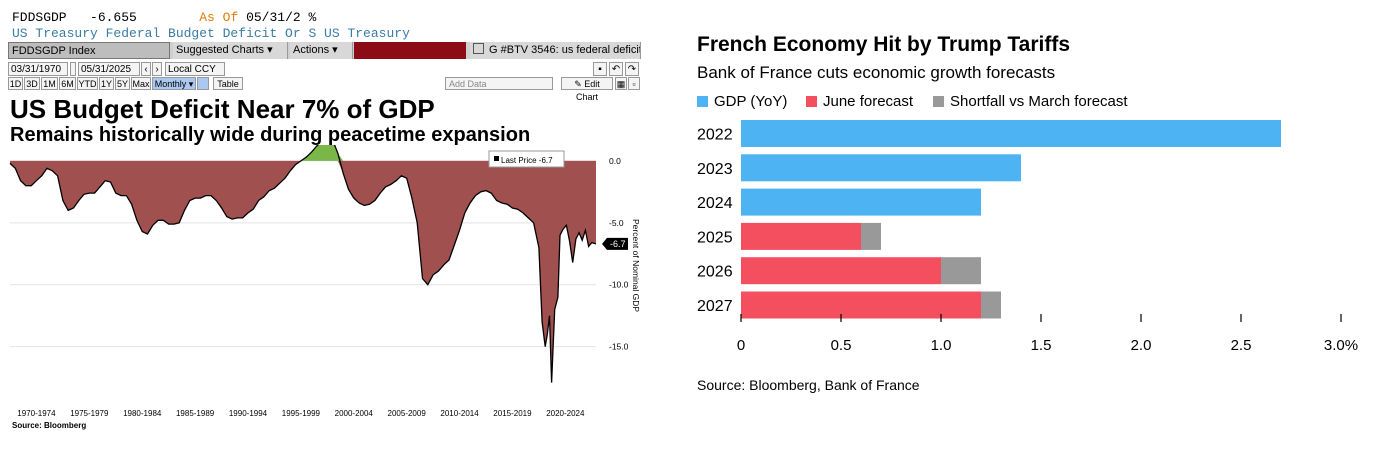 The image size is (1386, 451). Describe the element at coordinates (174, 83) in the screenshot. I see `frequency-select: Monthly ▾` at that location.